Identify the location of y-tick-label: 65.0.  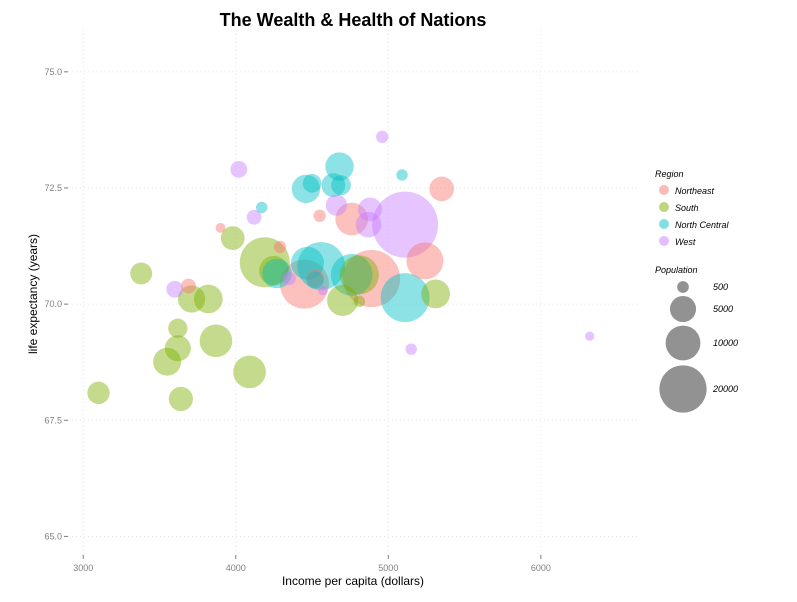
(53, 536).